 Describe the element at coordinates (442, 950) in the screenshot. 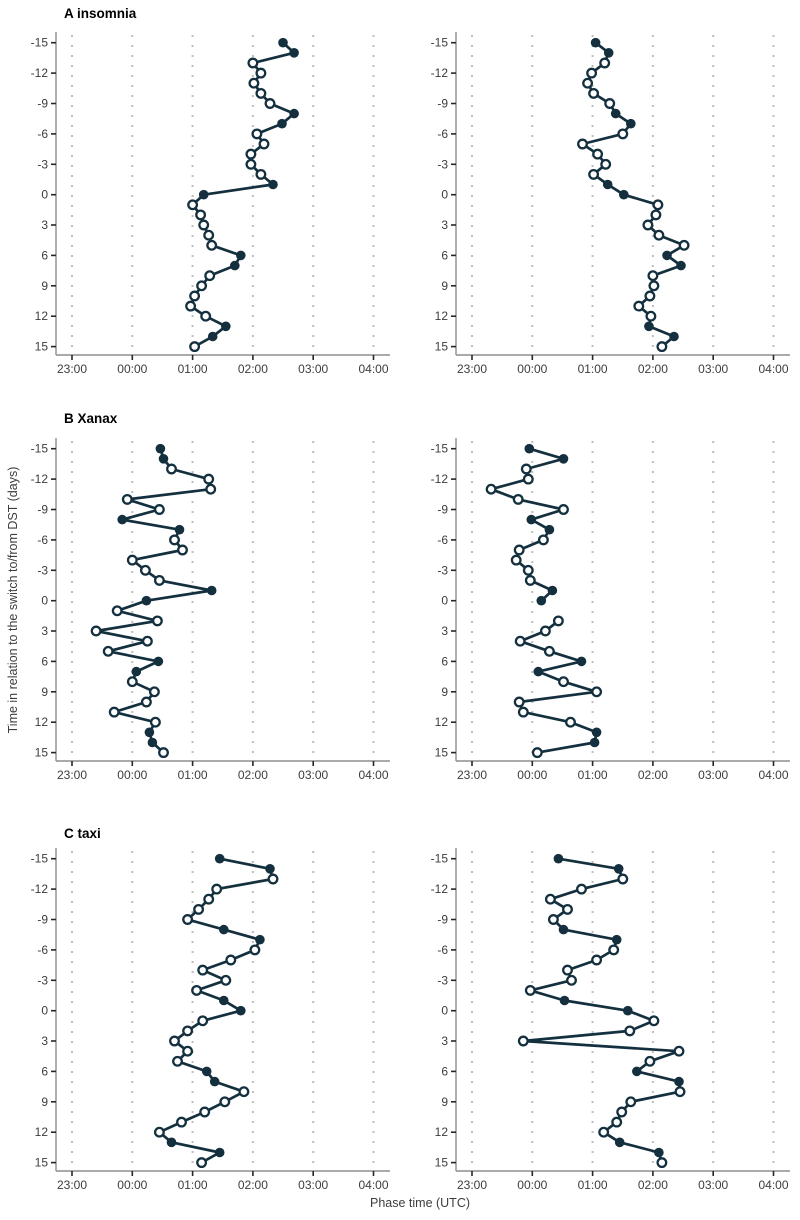

I see `y-tick-label: -6` at that location.